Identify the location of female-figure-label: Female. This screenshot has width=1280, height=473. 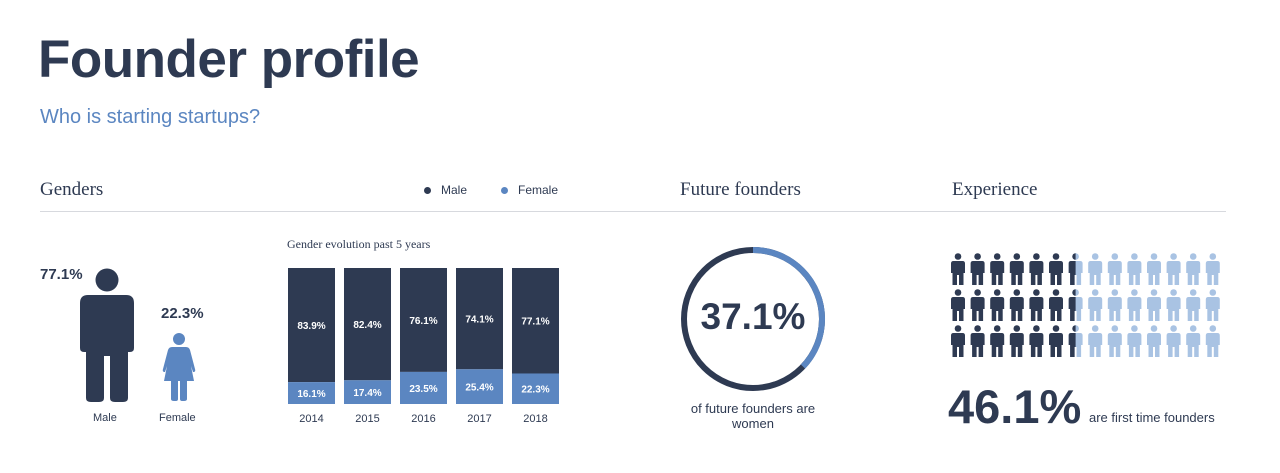
(177, 418).